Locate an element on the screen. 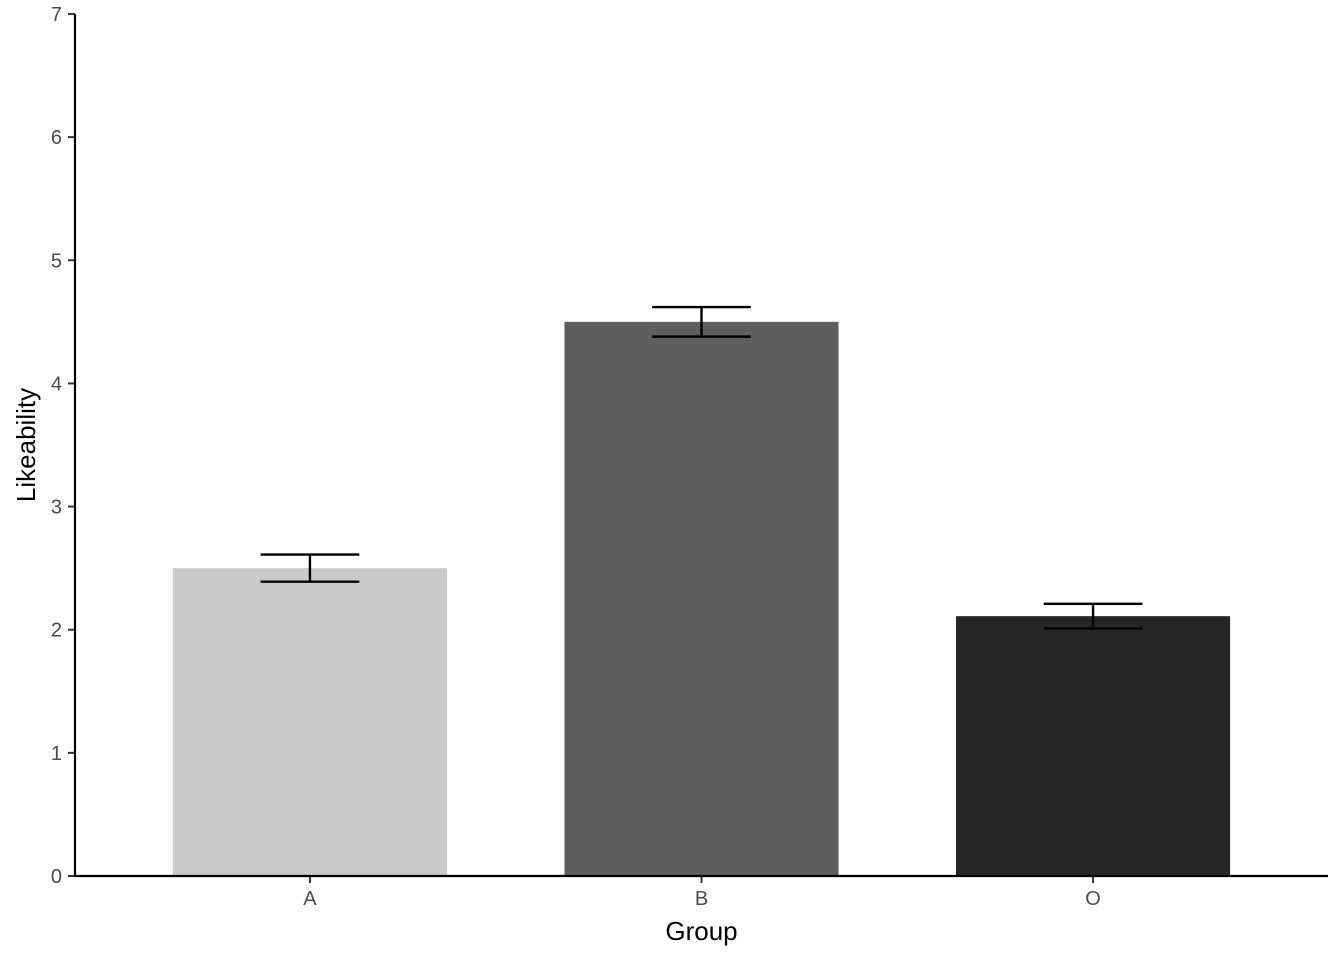 The width and height of the screenshot is (1344, 960). error-bar-b is located at coordinates (701, 321).